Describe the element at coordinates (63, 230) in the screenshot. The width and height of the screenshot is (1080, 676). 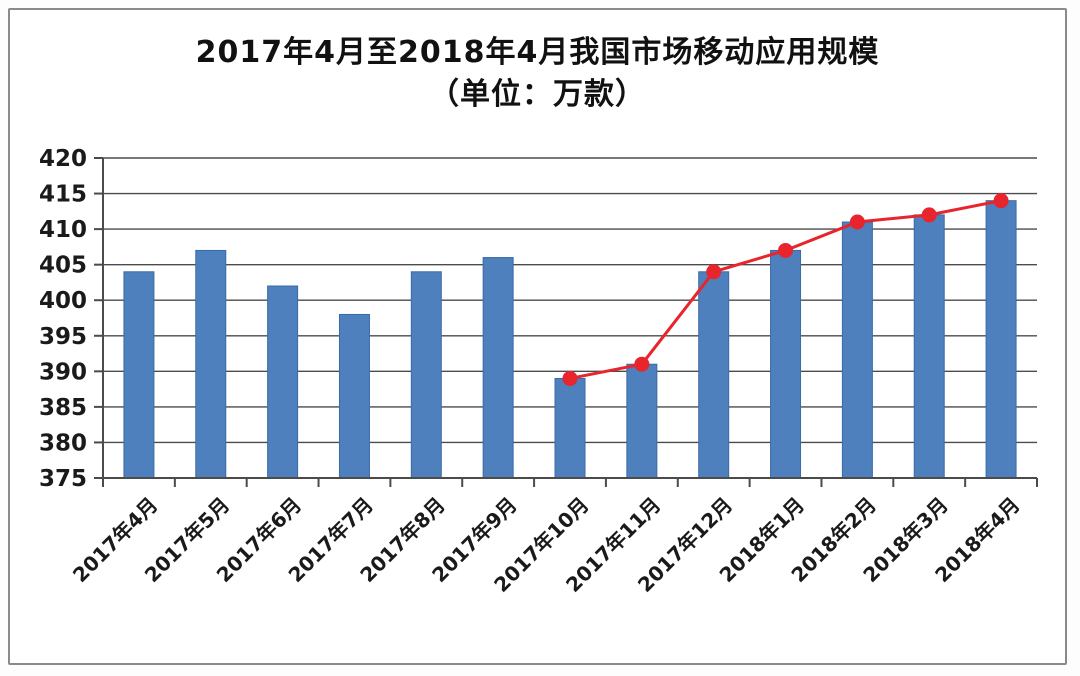
I see `y-axis-label-410: 410` at that location.